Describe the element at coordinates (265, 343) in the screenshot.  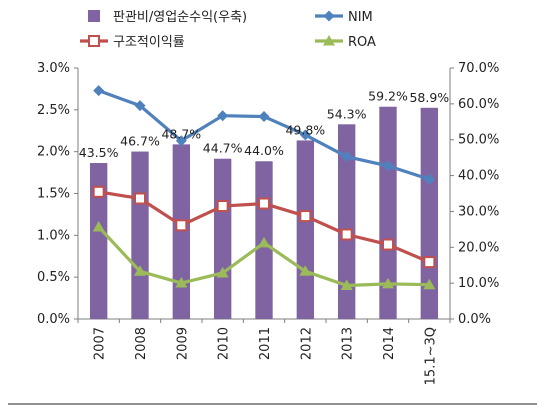
I see `x-tick-label: 2011` at that location.